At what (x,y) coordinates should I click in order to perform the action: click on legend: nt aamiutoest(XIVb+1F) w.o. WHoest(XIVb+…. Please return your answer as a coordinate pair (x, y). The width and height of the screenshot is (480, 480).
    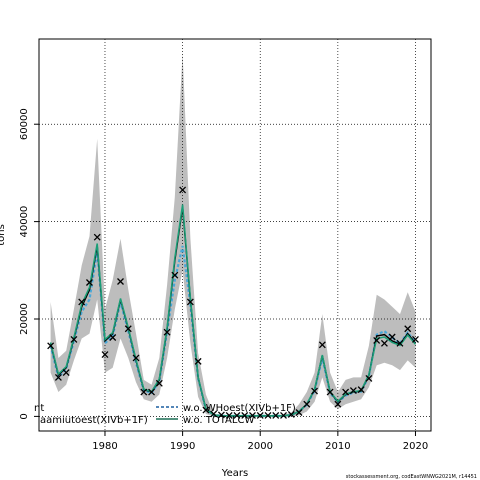
    Looking at the image, I should click on (165, 414).